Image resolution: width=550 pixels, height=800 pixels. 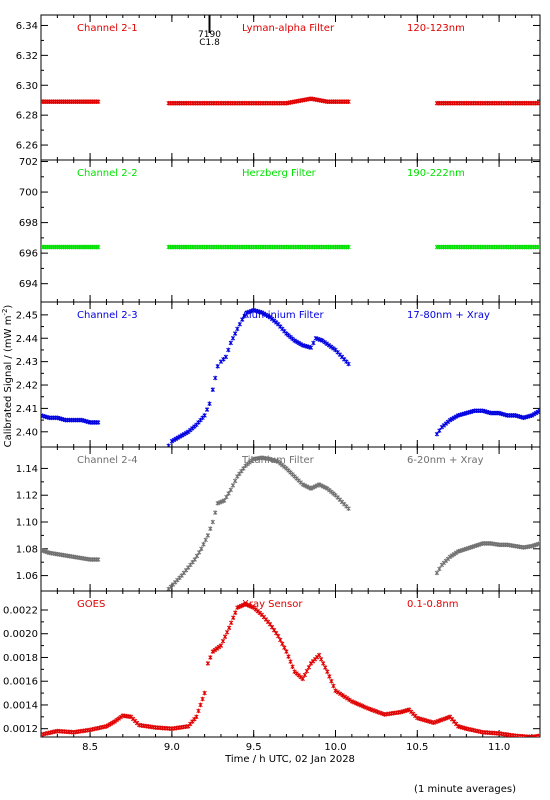 What do you see at coordinates (27, 432) in the screenshot?
I see `y-tick-label: 2.40` at bounding box center [27, 432].